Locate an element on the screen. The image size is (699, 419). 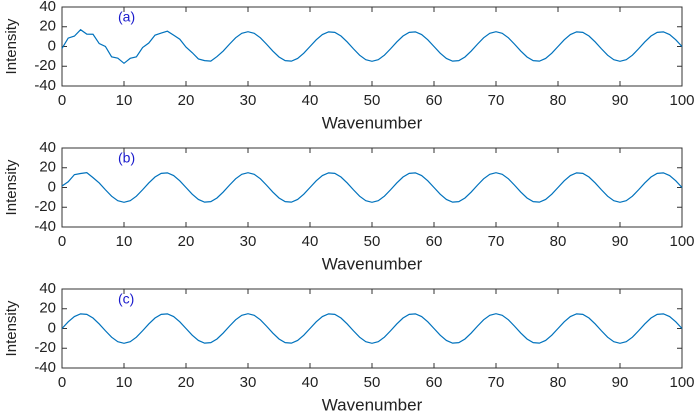
annotation: (b) is located at coordinates (126, 158).